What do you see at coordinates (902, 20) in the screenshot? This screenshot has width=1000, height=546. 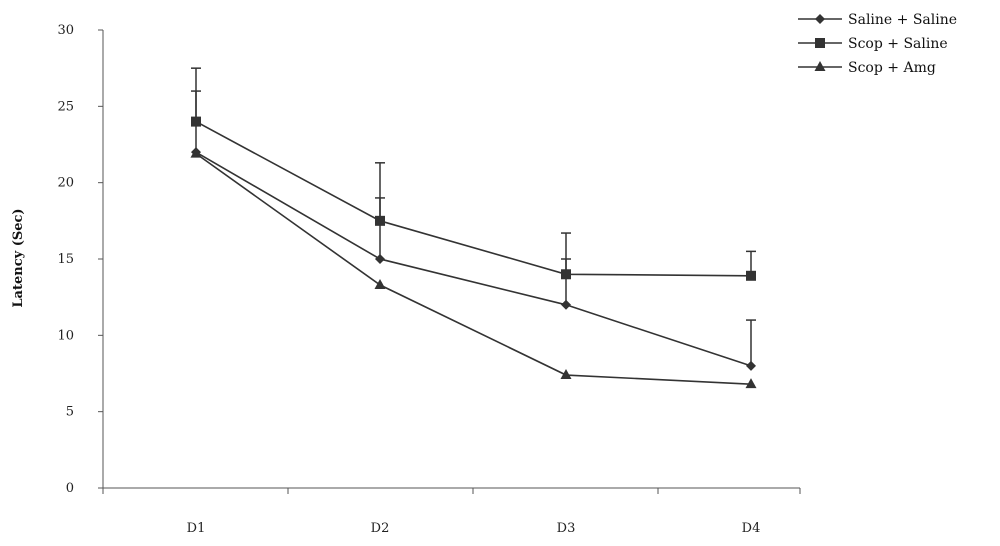 I see `legend-label: Saline + Saline` at bounding box center [902, 20].